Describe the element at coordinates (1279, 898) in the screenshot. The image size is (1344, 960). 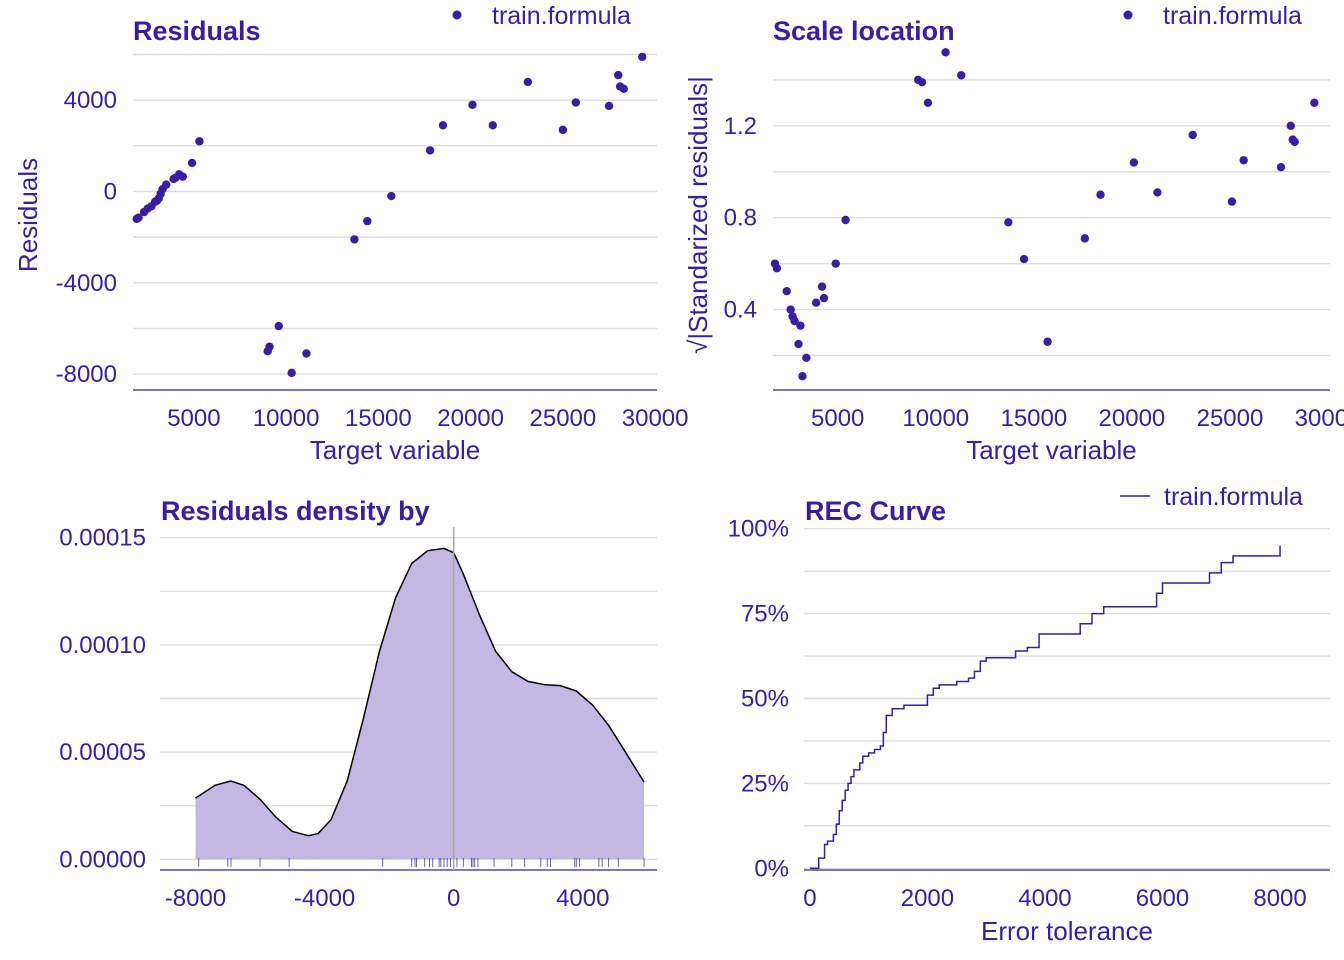
I see `x-tick-label: 8000` at that location.